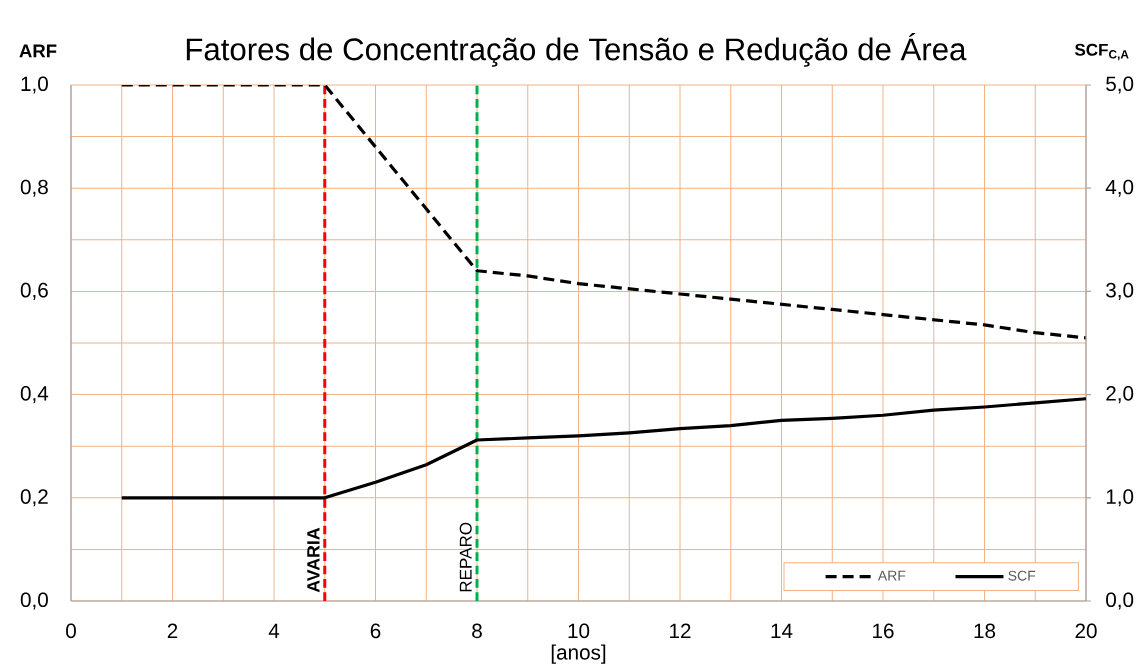 This screenshot has width=1137, height=664. I want to click on x-tick-label: 4, so click(274, 630).